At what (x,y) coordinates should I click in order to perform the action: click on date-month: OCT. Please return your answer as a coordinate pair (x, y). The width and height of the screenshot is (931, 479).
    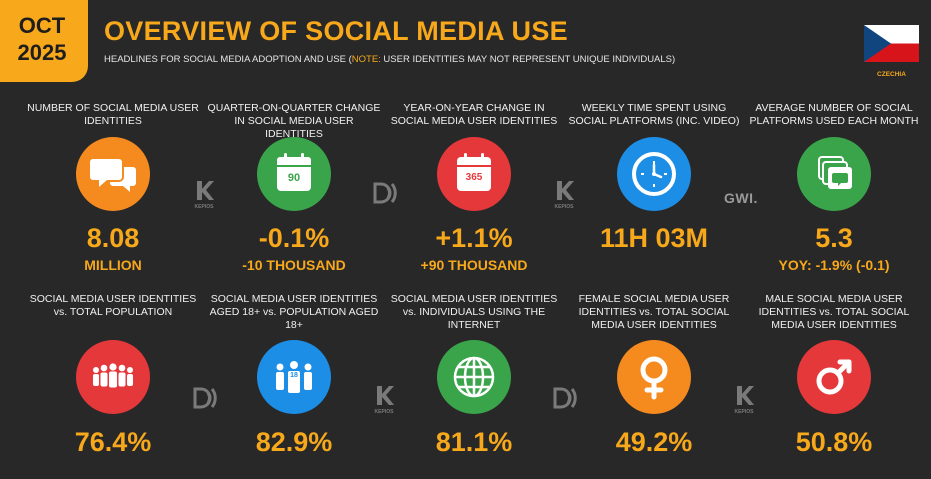
    Looking at the image, I should click on (42, 25).